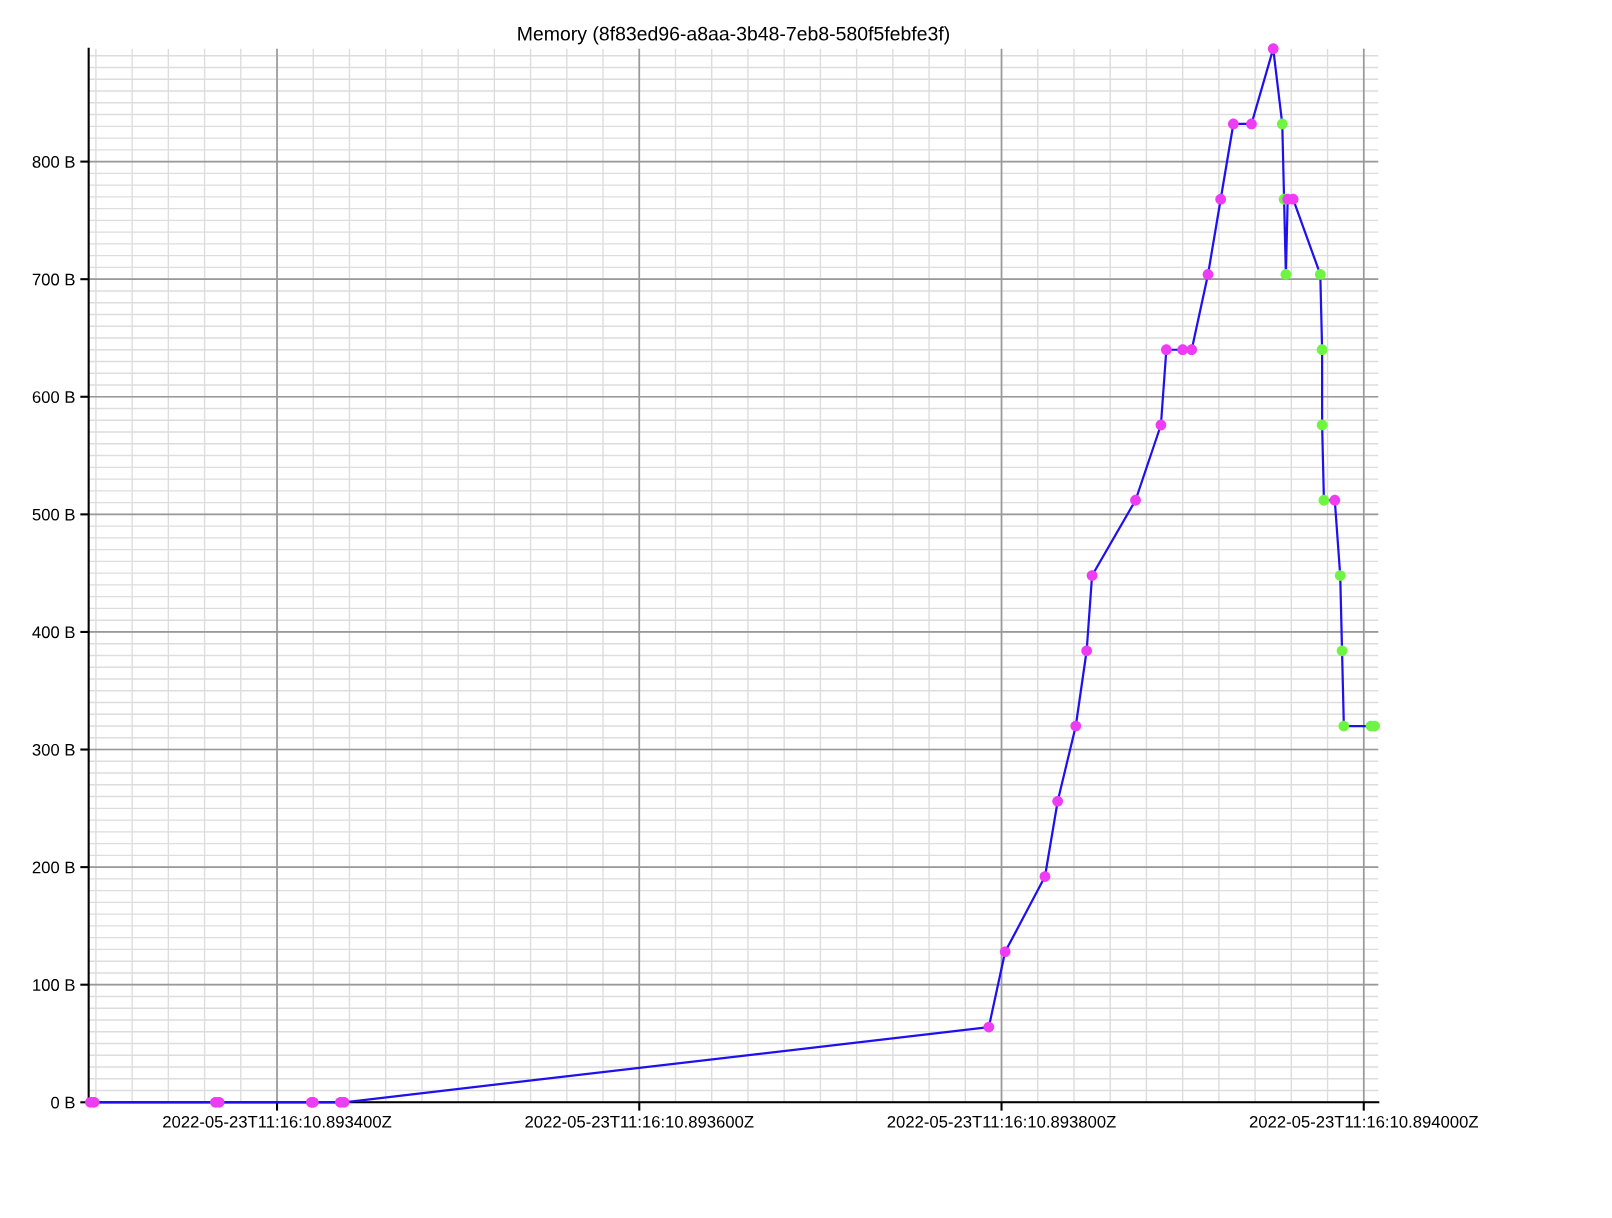 The image size is (1612, 1218). Describe the element at coordinates (63, 1102) in the screenshot. I see `y-tick-label: 0 B` at that location.